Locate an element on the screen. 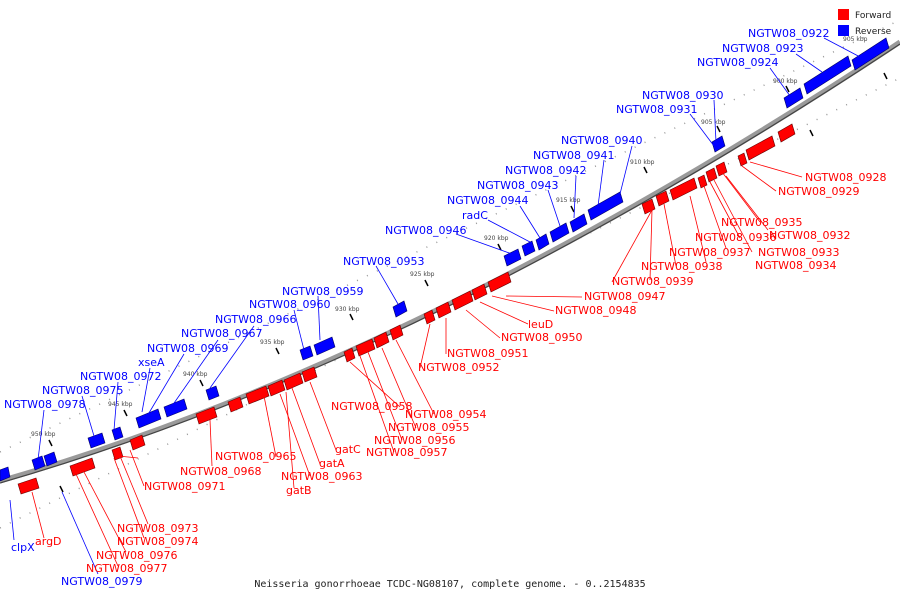 This screenshot has height=600, width=900. legend-reverse-swatch is located at coordinates (843, 30).